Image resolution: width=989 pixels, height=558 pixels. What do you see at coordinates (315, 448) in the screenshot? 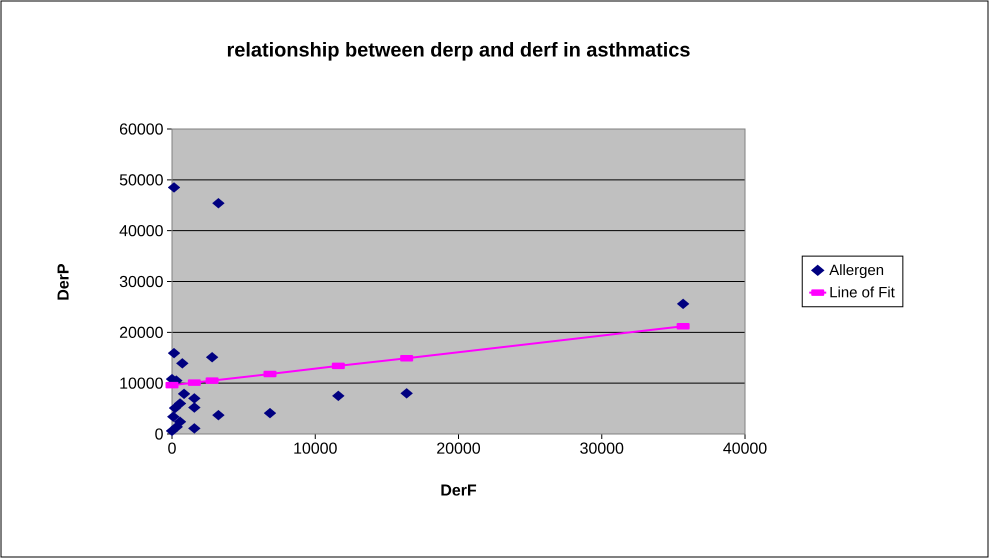
I see `x-tick-label: 10000` at bounding box center [315, 448].